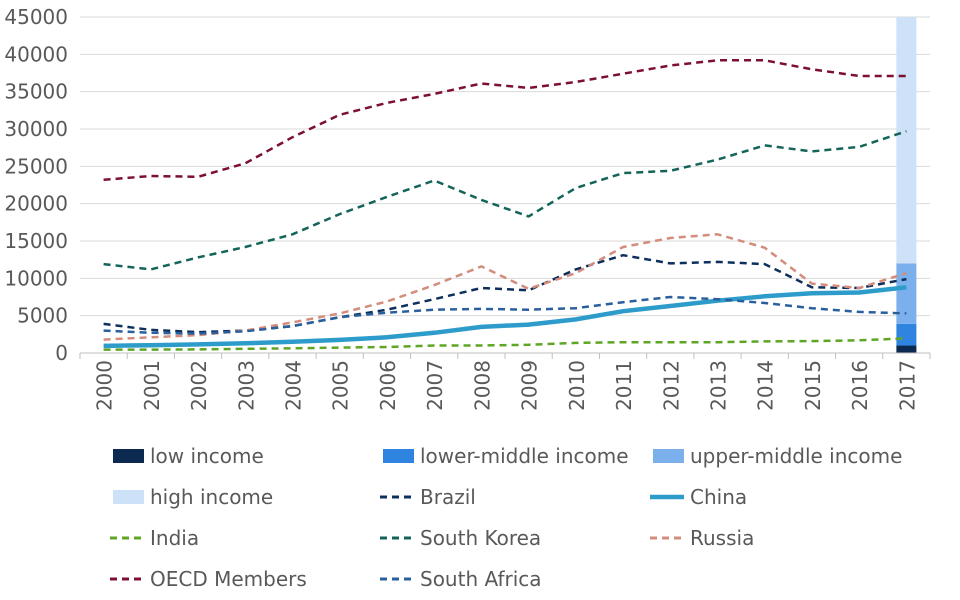 This screenshot has width=960, height=600. Describe the element at coordinates (907, 385) in the screenshot. I see `x-tick-label: 2017` at that location.